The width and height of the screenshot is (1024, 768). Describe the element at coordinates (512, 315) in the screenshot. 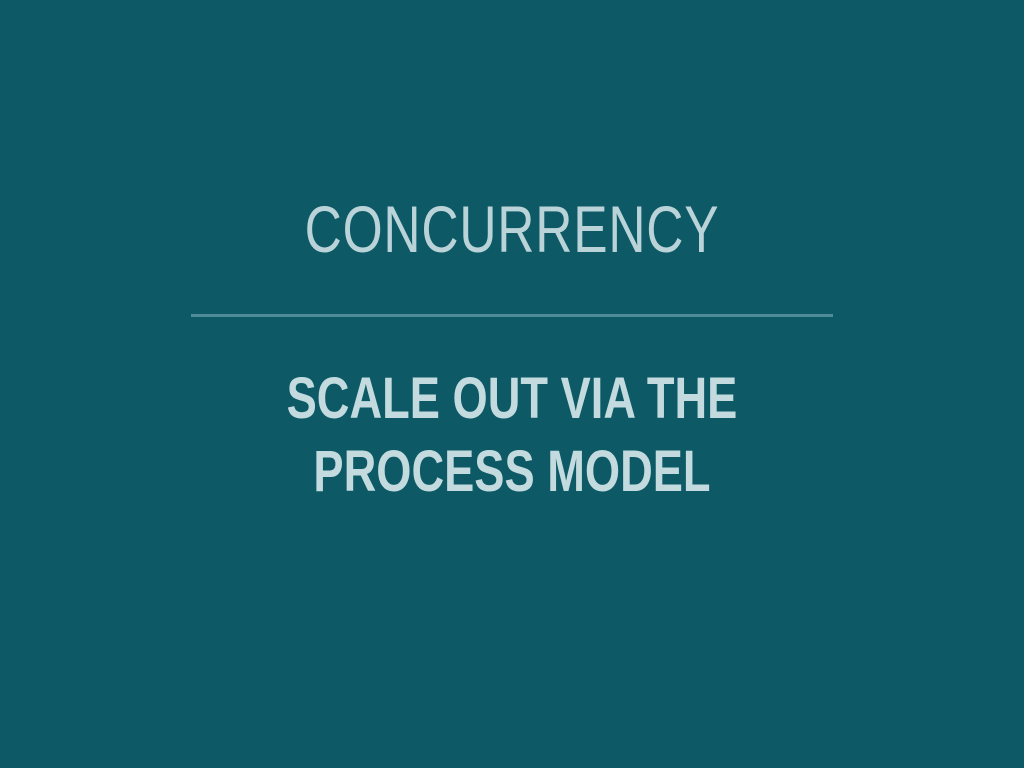

I see `title-divider` at that location.